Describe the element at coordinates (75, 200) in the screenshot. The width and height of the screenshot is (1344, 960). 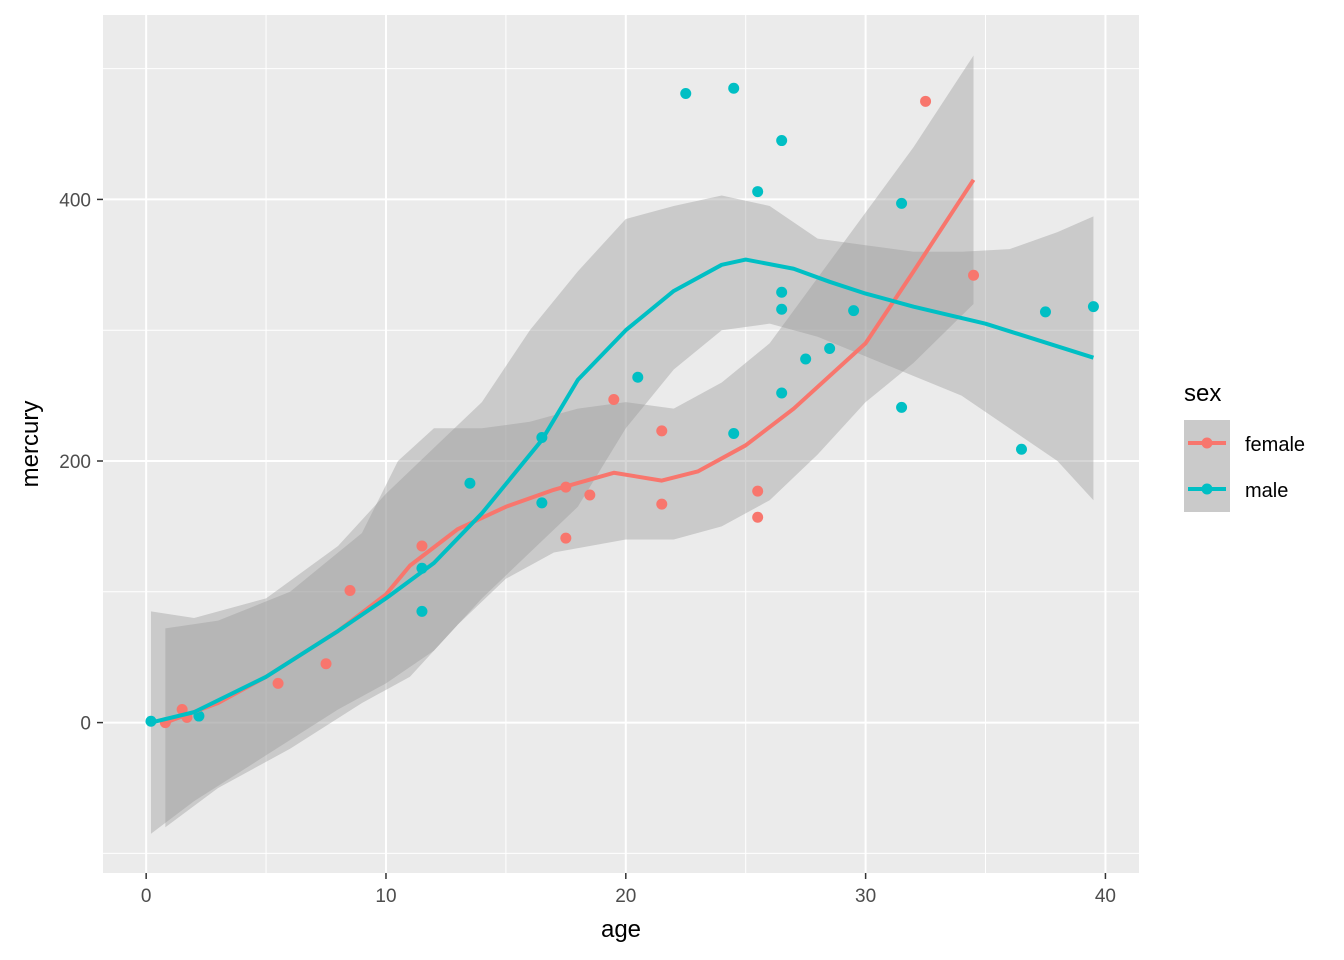
I see `y-tick-label: 400` at that location.